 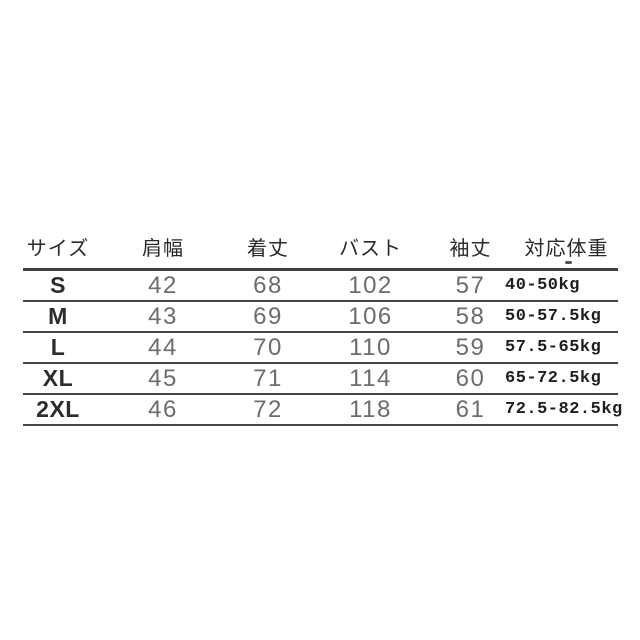 I want to click on header-cell-size: サイズ, so click(x=58, y=248).